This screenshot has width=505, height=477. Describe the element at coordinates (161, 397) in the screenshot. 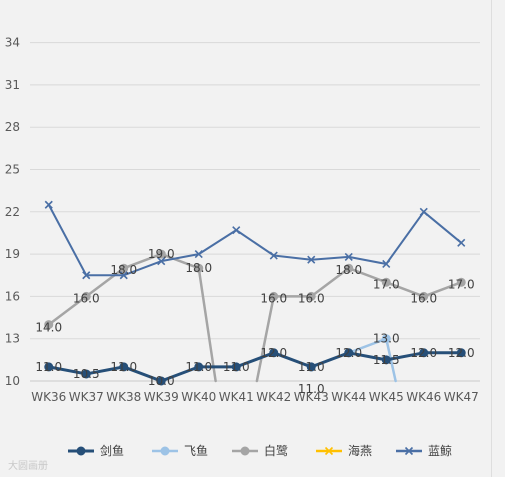

I see `x-tick-label: WK39` at that location.